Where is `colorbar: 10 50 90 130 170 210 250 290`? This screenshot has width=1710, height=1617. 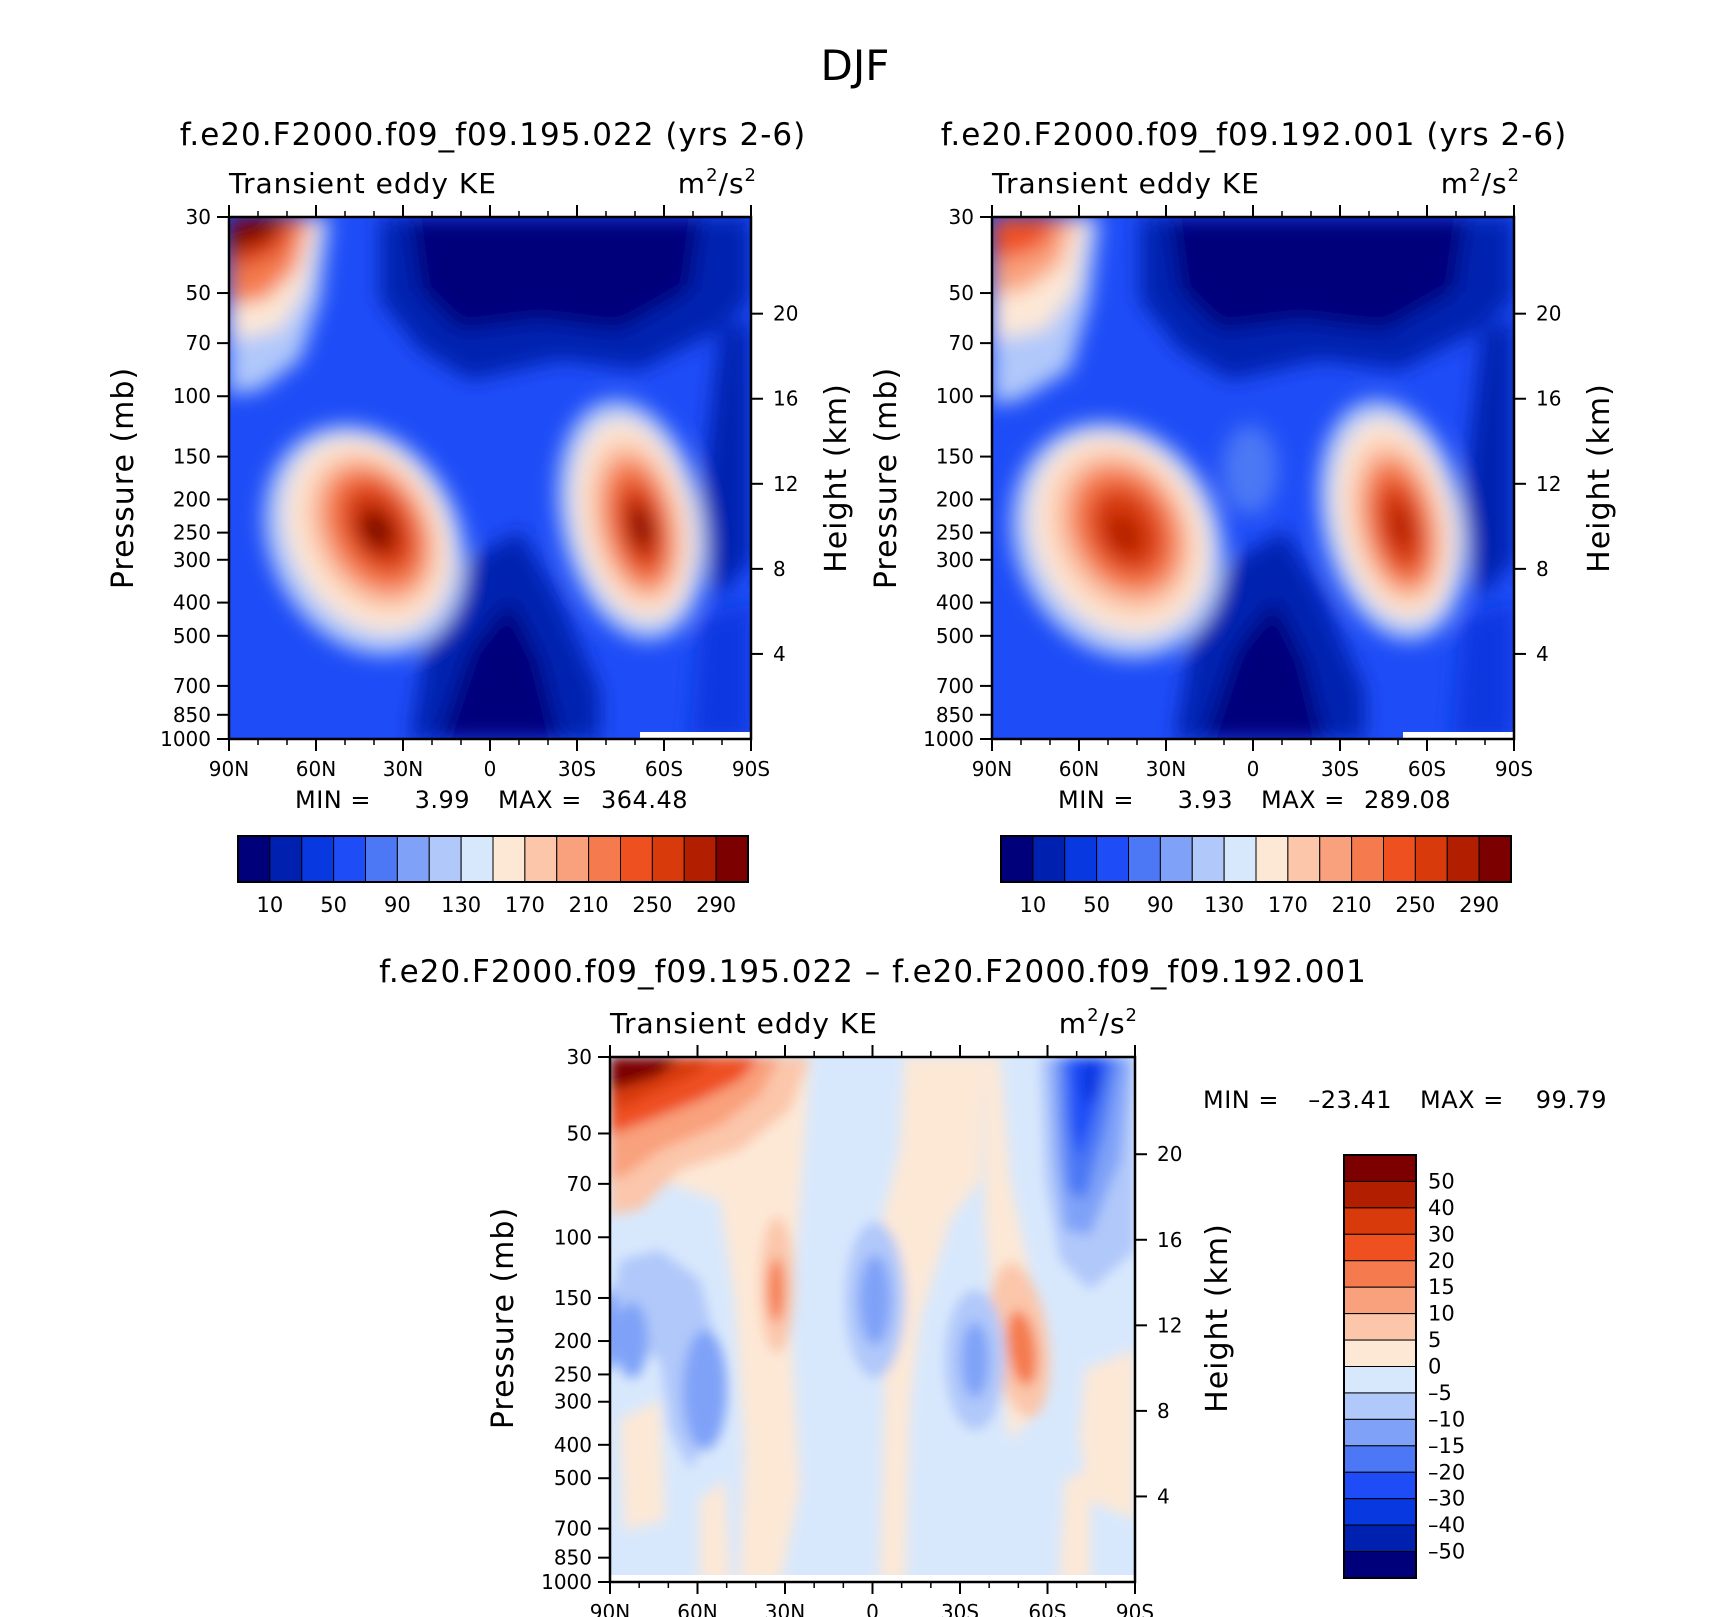
colorbar: 10 50 90 130 170 210 250 290 is located at coordinates (1256, 876).